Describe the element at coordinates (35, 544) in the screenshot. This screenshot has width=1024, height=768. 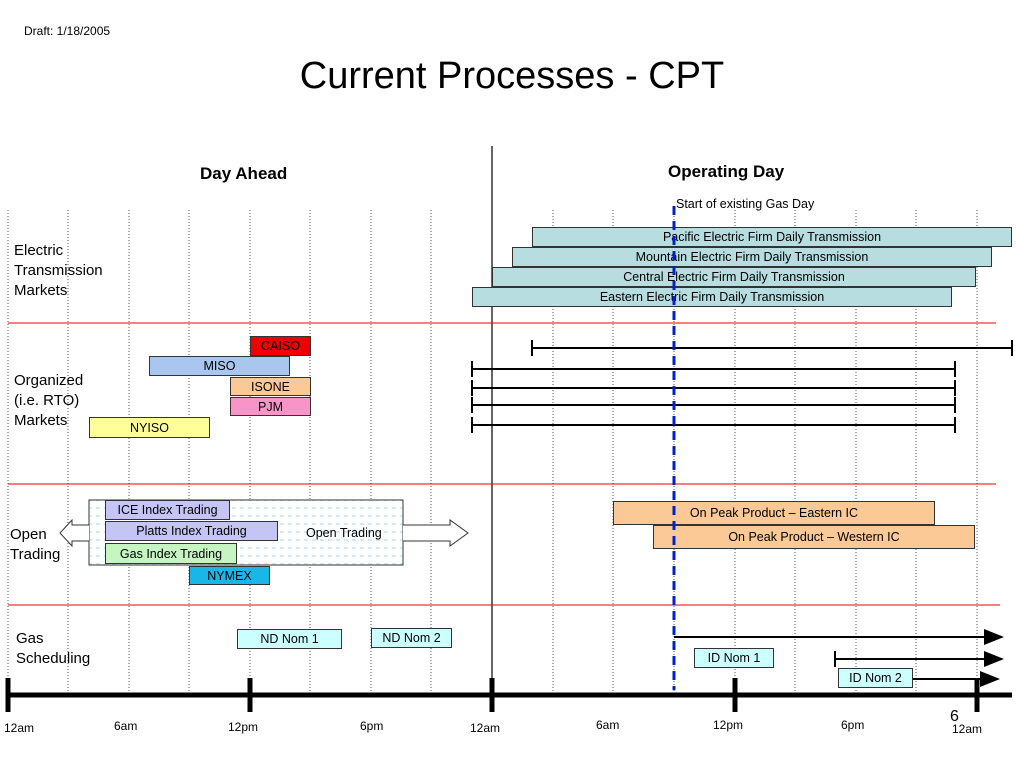
I see `row-label-open-trading: Open Trading` at that location.